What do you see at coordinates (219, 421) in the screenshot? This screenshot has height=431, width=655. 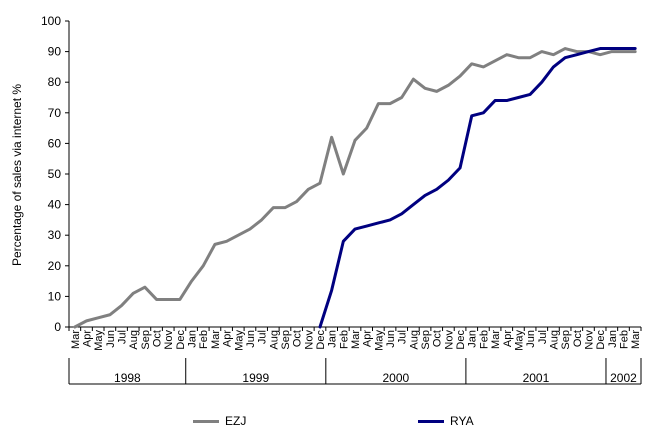 I see `legend-item-ezj: EZJ` at bounding box center [219, 421].